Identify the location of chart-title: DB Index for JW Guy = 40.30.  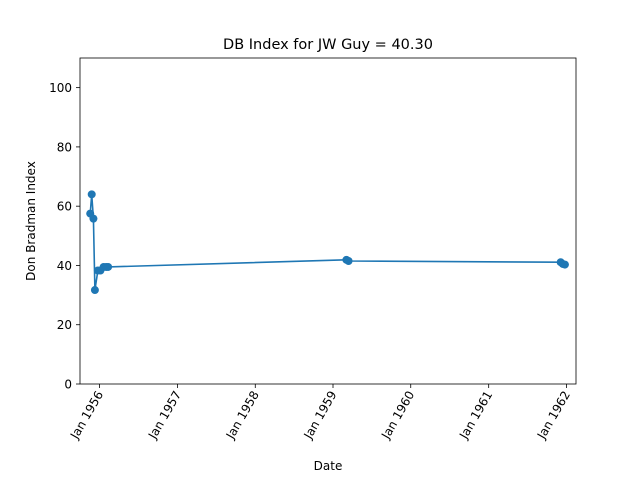
(328, 45).